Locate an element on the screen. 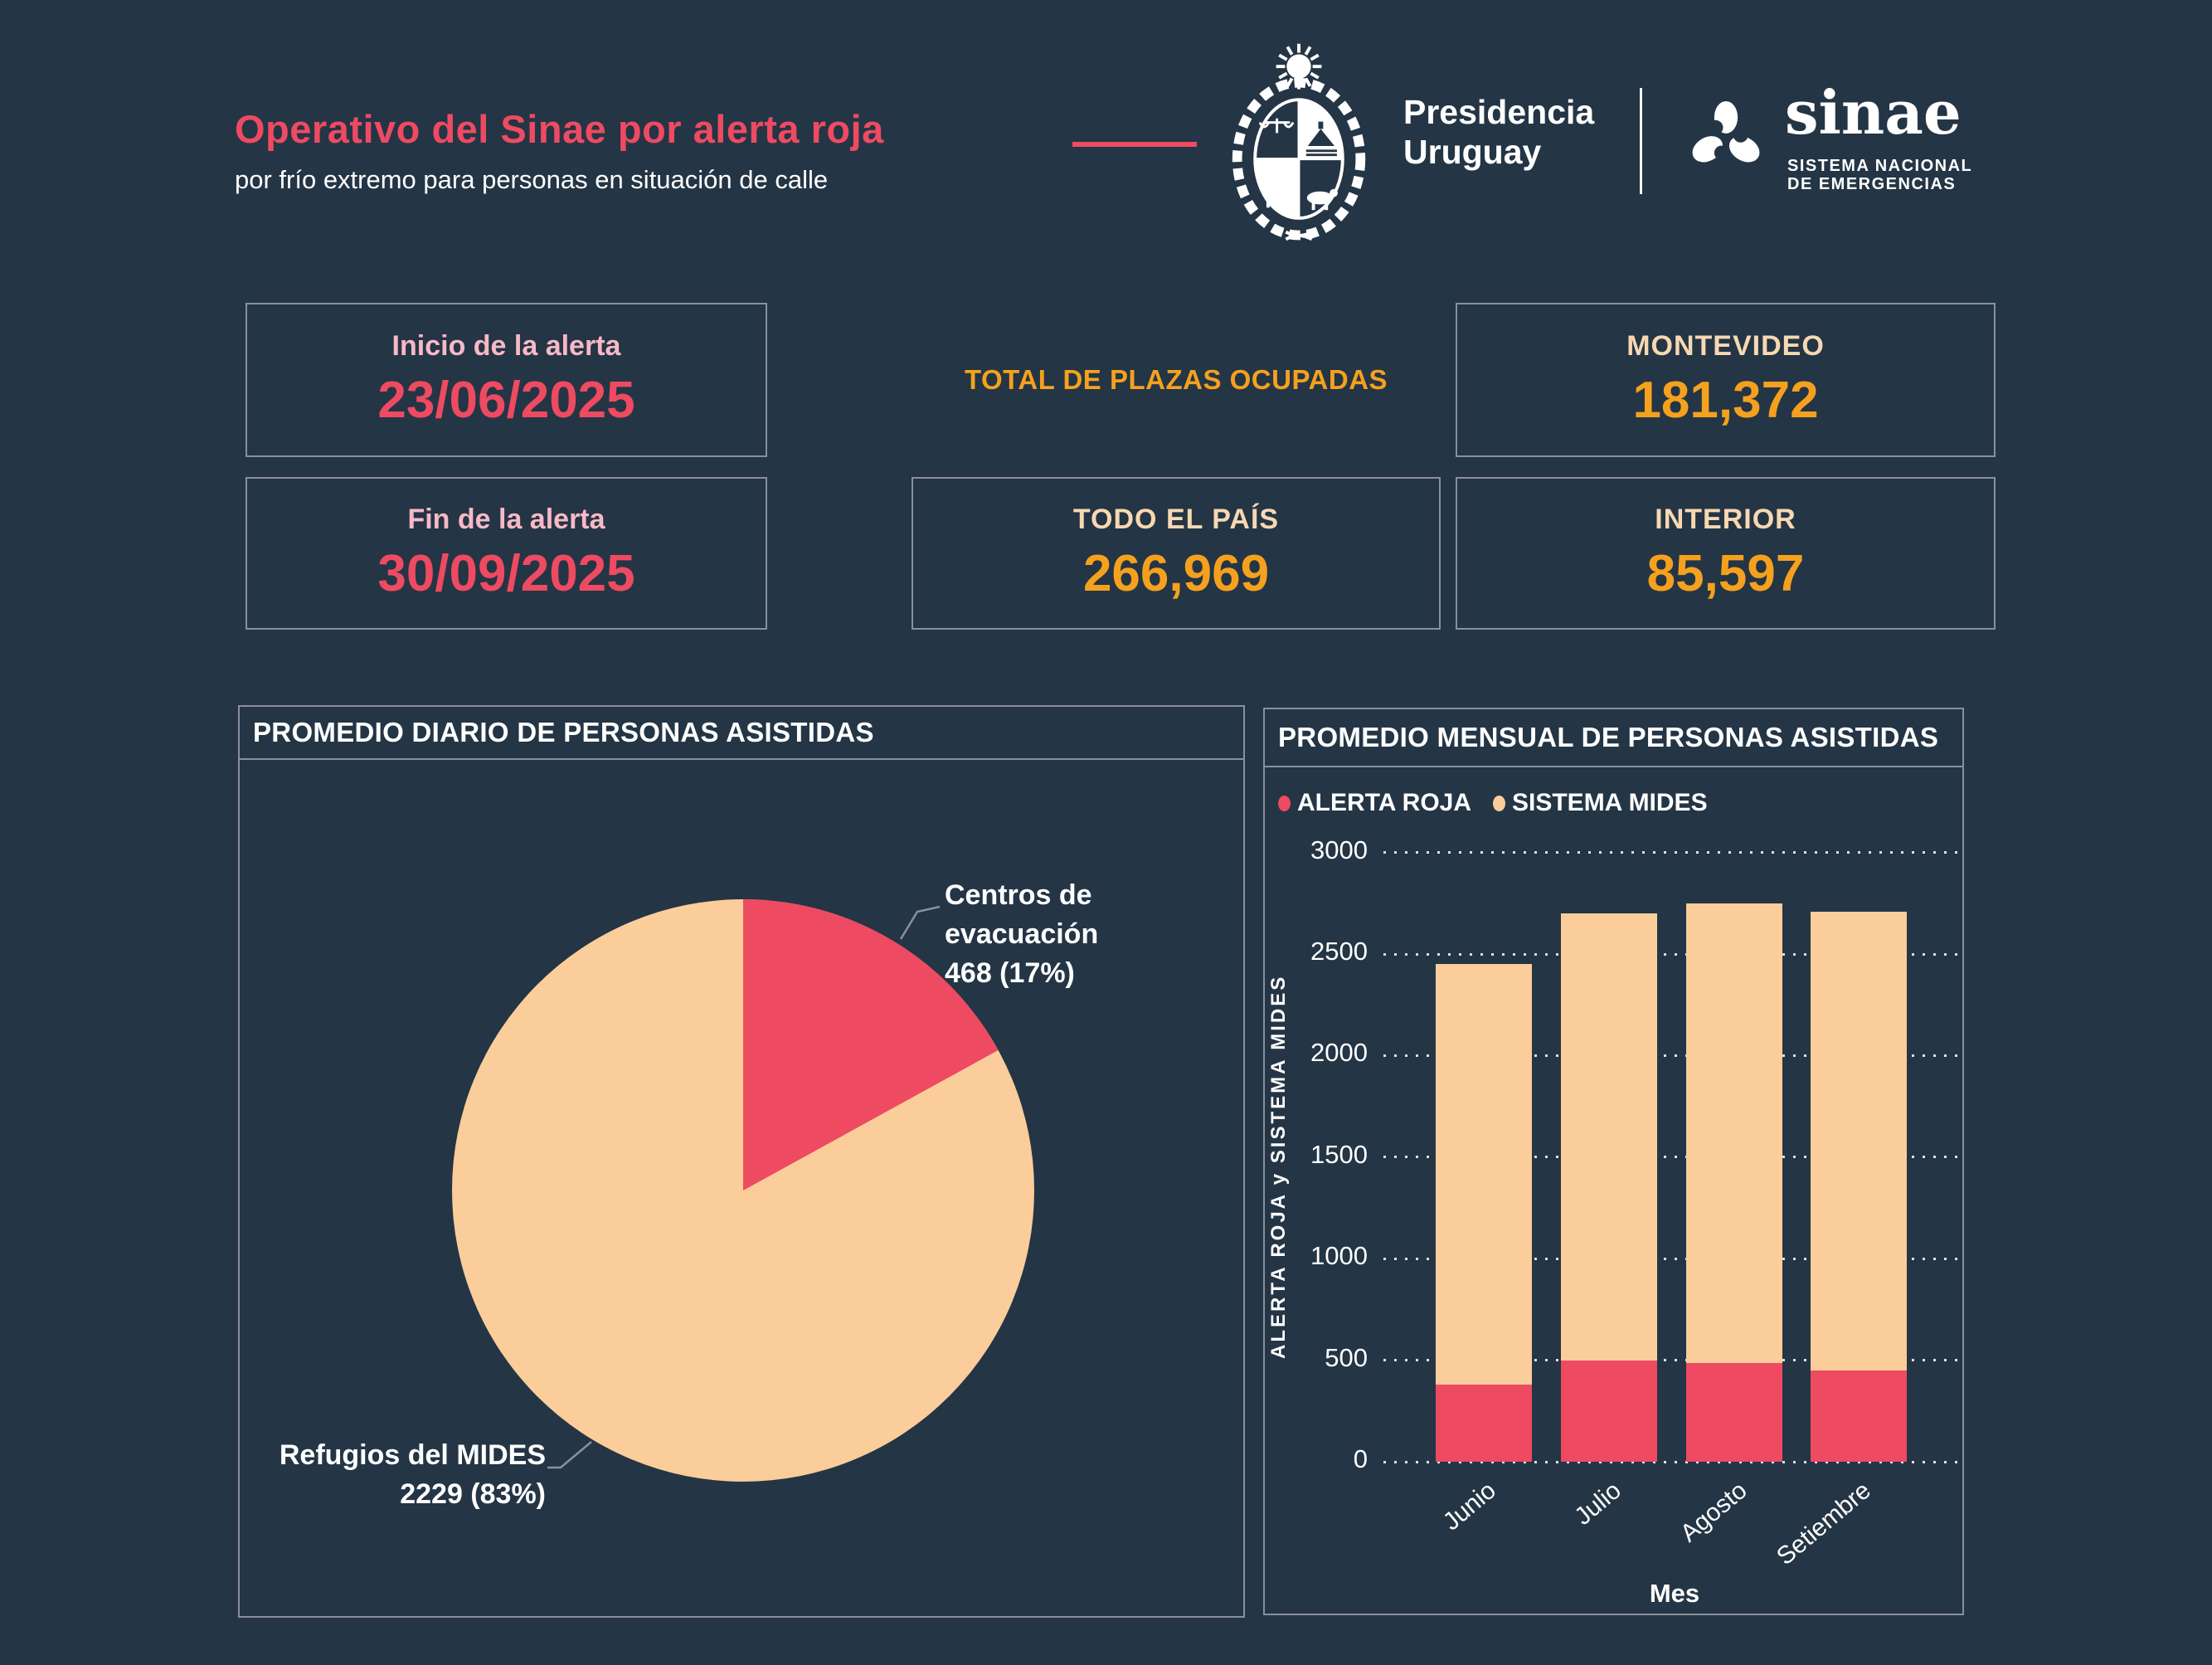 The width and height of the screenshot is (2212, 1665). interior-label: INTERIOR is located at coordinates (1725, 519).